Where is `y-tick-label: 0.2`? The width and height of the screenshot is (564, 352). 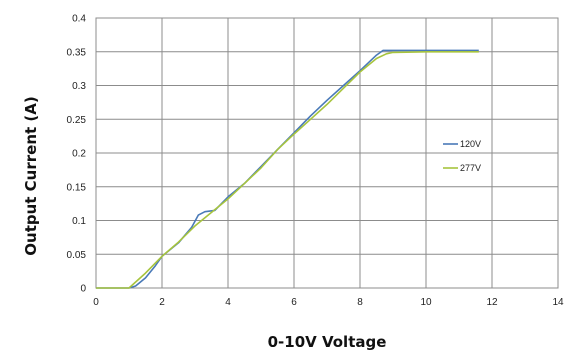 y-tick-label: 0.2 is located at coordinates (79, 154).